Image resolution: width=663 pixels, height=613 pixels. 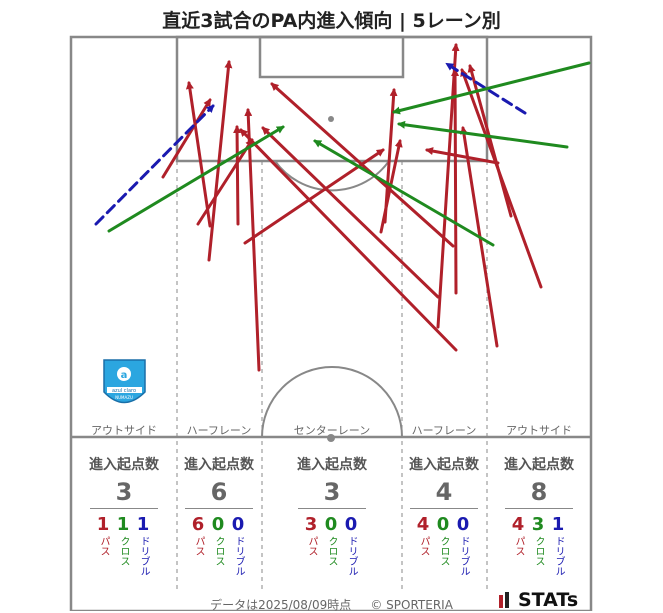 I want to click on footer-copyright: © SPORTERIA, so click(x=411, y=605).